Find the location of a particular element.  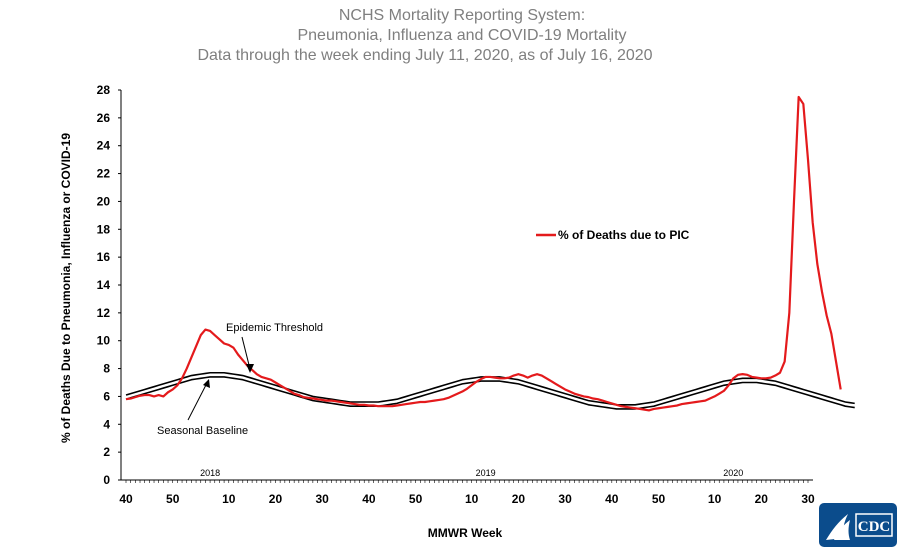

y-tick-label: 8 is located at coordinates (106, 369).